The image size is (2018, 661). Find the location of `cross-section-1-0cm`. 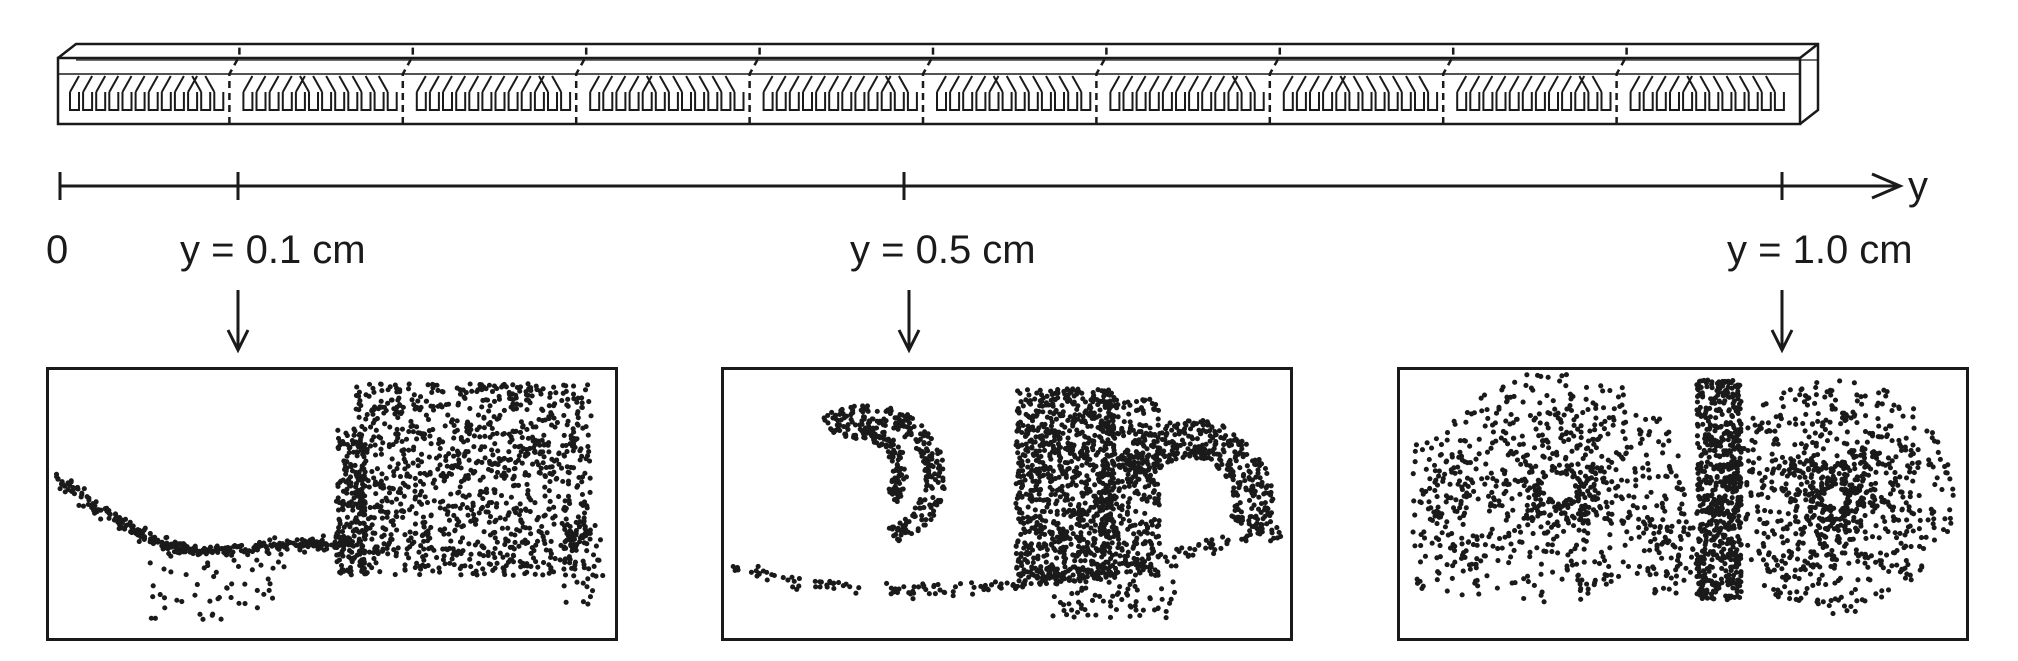

cross-section-1-0cm is located at coordinates (1683, 504).